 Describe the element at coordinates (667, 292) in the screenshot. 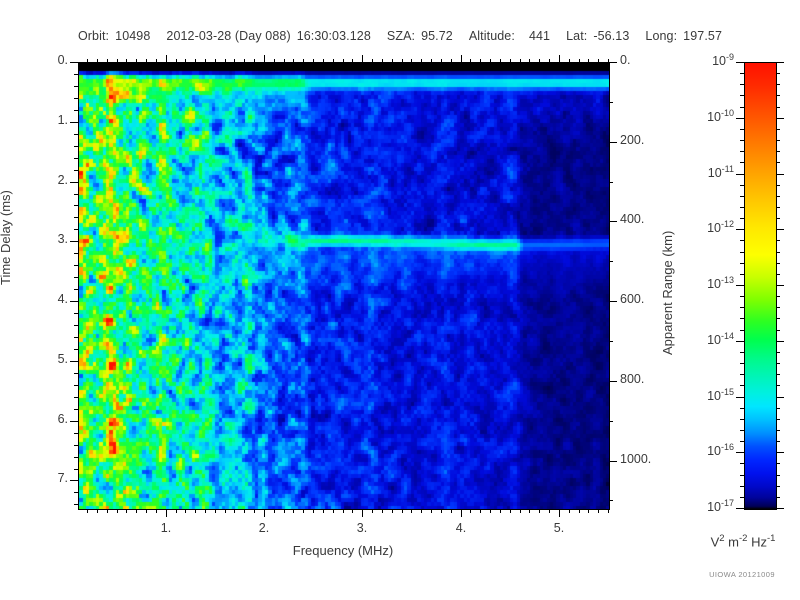

I see `y2-axis-title: Apparent Range (km)` at that location.